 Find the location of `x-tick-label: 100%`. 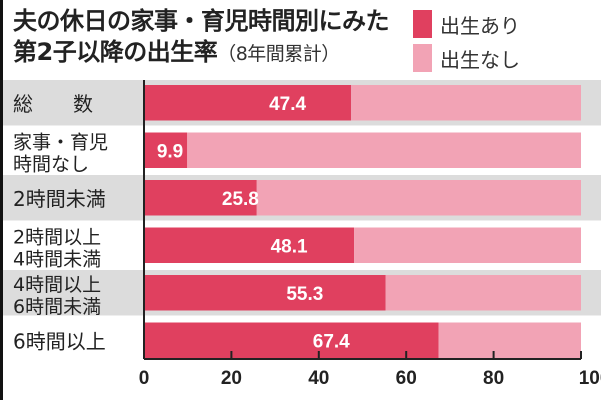

x-tick-label: 100% is located at coordinates (590, 378).